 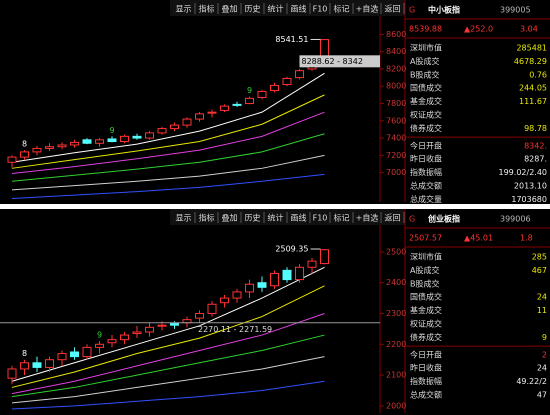 What do you see at coordinates (530, 61) in the screenshot?
I see `row-value: 4678.29` at bounding box center [530, 61].